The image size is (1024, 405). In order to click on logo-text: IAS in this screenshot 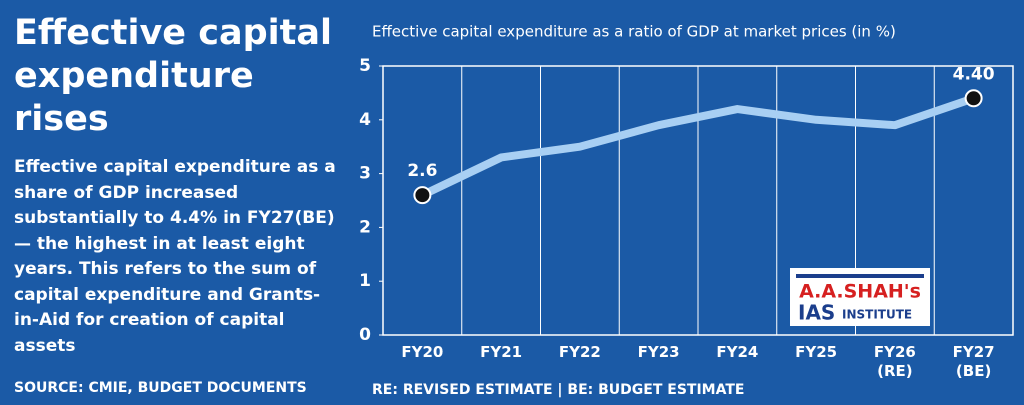, I will do `click(816, 313)`.